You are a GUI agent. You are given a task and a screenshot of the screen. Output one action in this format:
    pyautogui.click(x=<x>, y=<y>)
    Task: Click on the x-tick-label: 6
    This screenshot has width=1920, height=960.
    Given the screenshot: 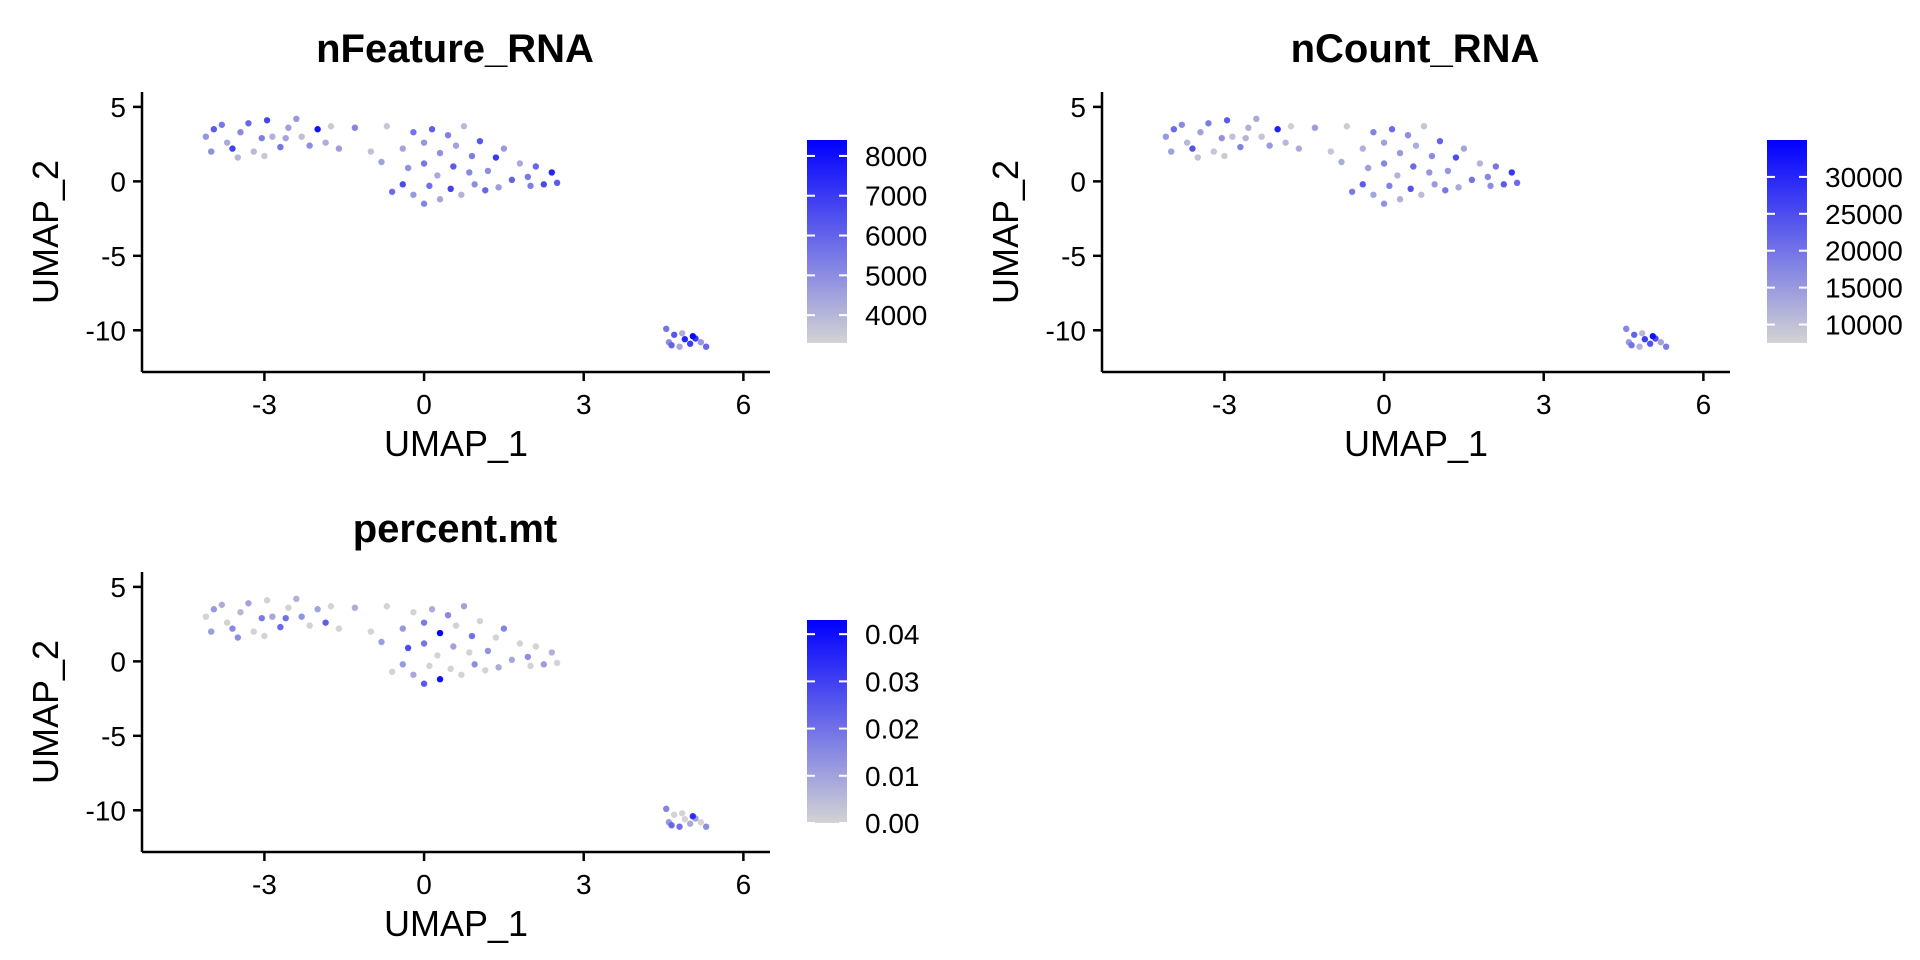 What is the action you would take?
    pyautogui.click(x=744, y=884)
    